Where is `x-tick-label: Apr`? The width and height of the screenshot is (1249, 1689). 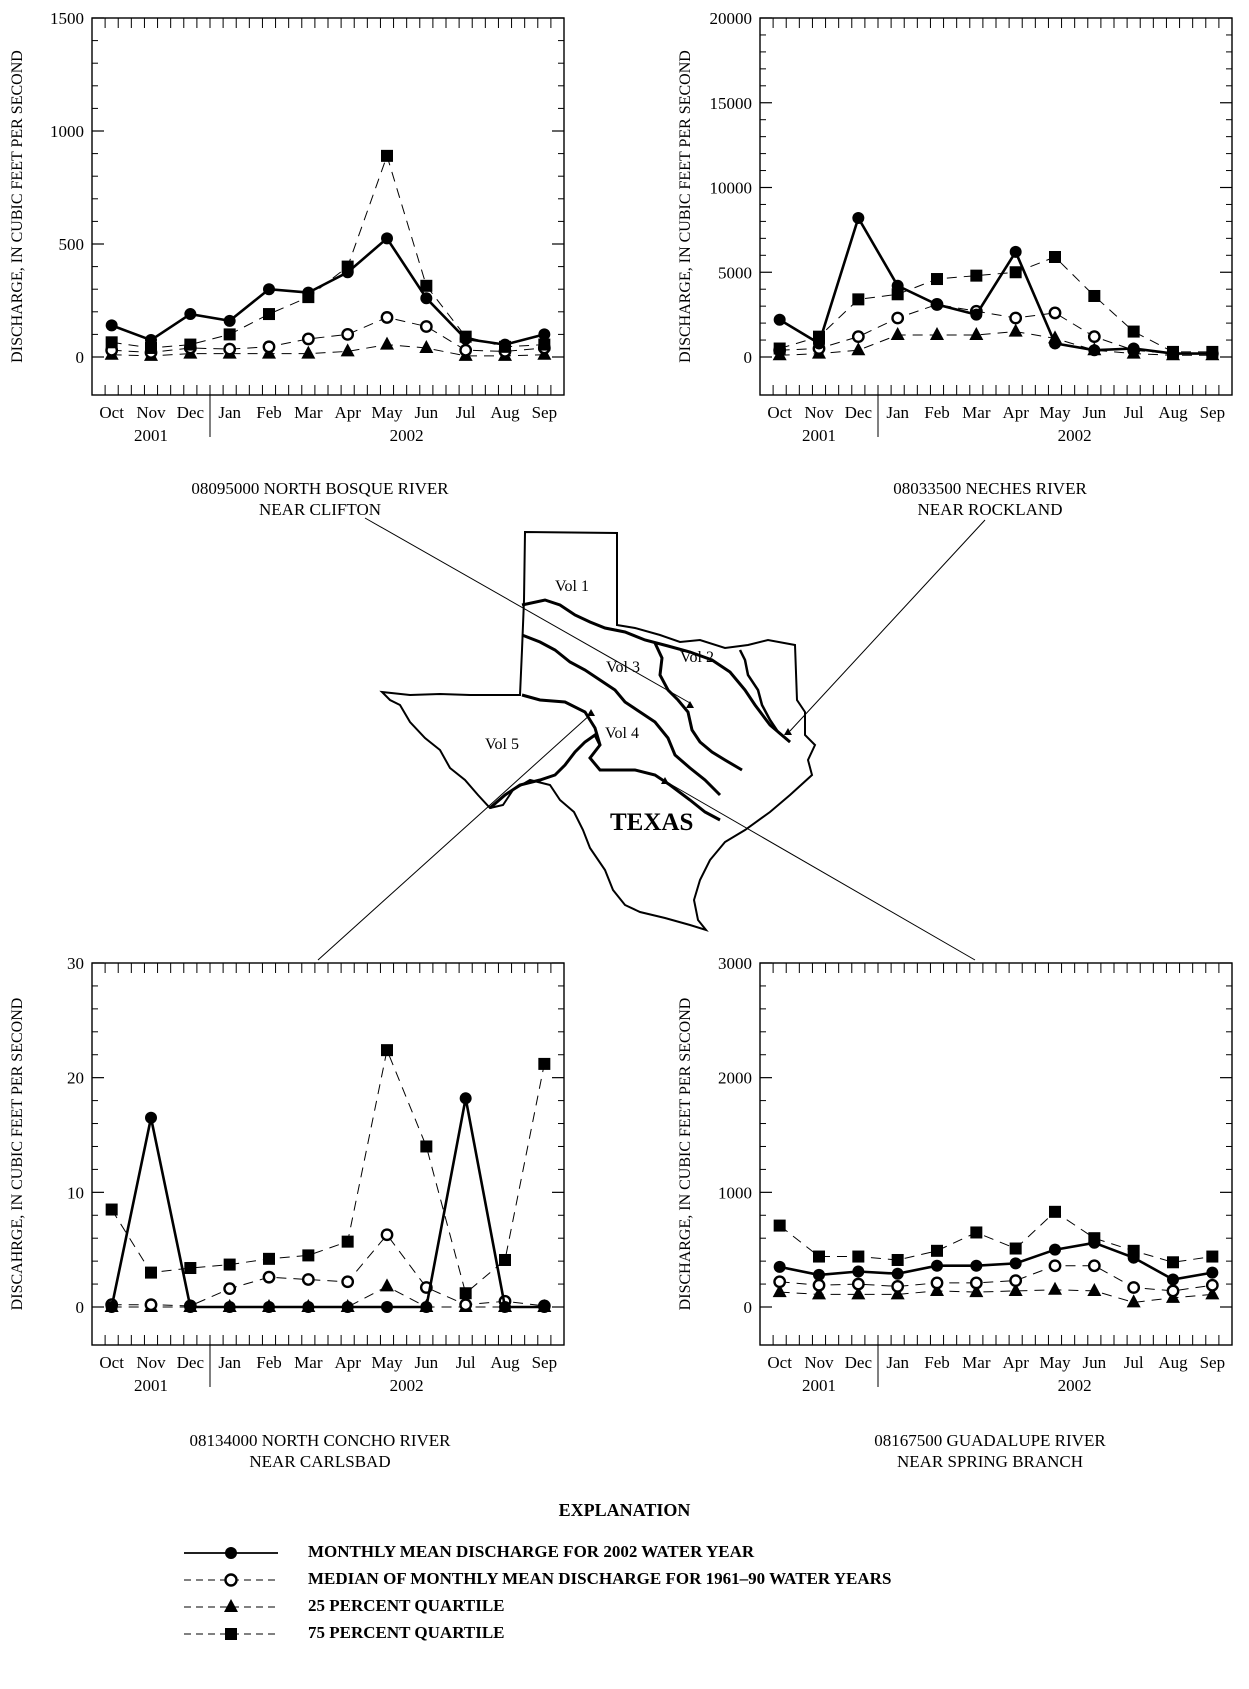 x-tick-label: Apr is located at coordinates (1015, 1362).